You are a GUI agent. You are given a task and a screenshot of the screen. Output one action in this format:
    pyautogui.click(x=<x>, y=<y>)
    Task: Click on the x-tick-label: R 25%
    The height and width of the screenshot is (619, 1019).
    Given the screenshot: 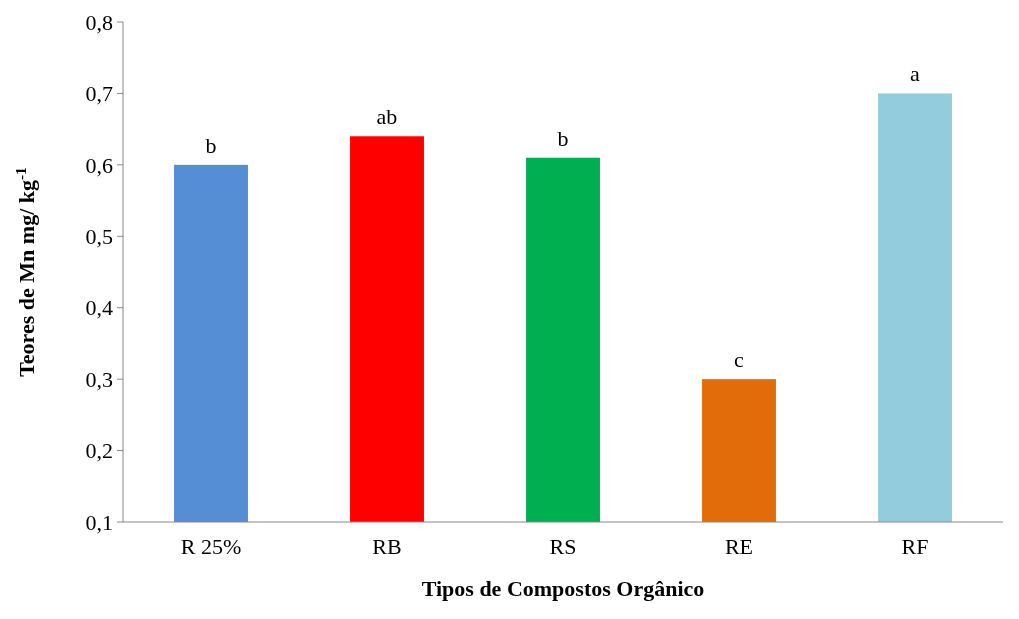 What is the action you would take?
    pyautogui.click(x=211, y=546)
    